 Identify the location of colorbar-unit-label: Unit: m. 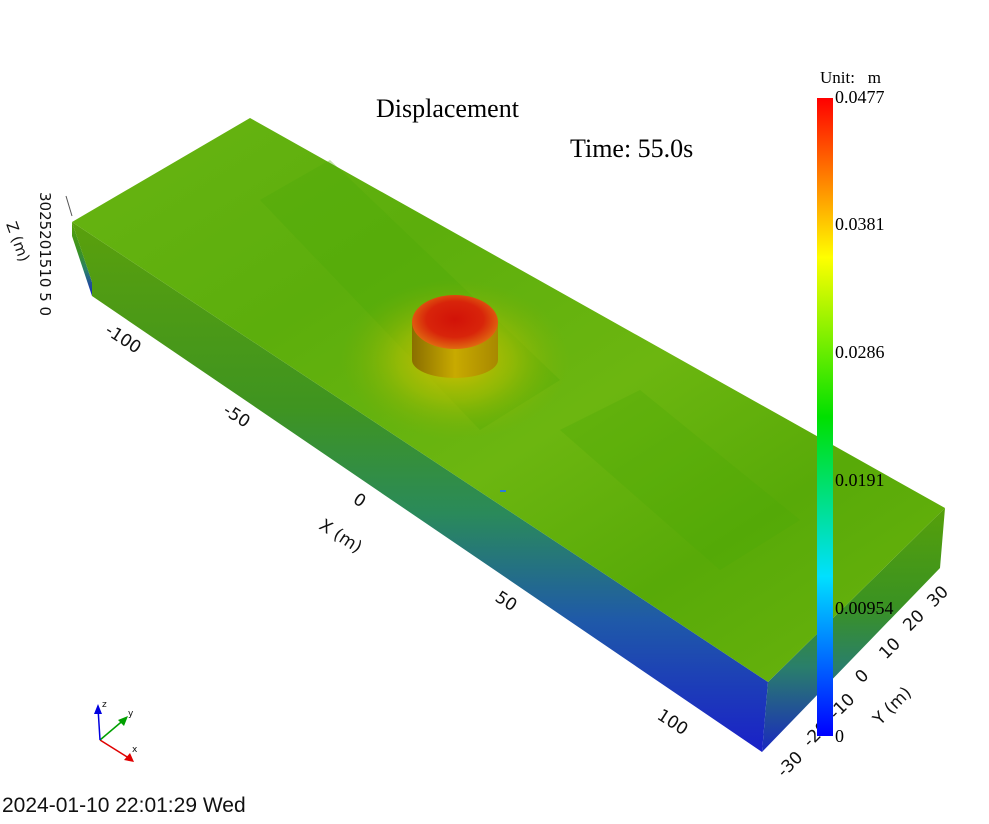
(850, 77).